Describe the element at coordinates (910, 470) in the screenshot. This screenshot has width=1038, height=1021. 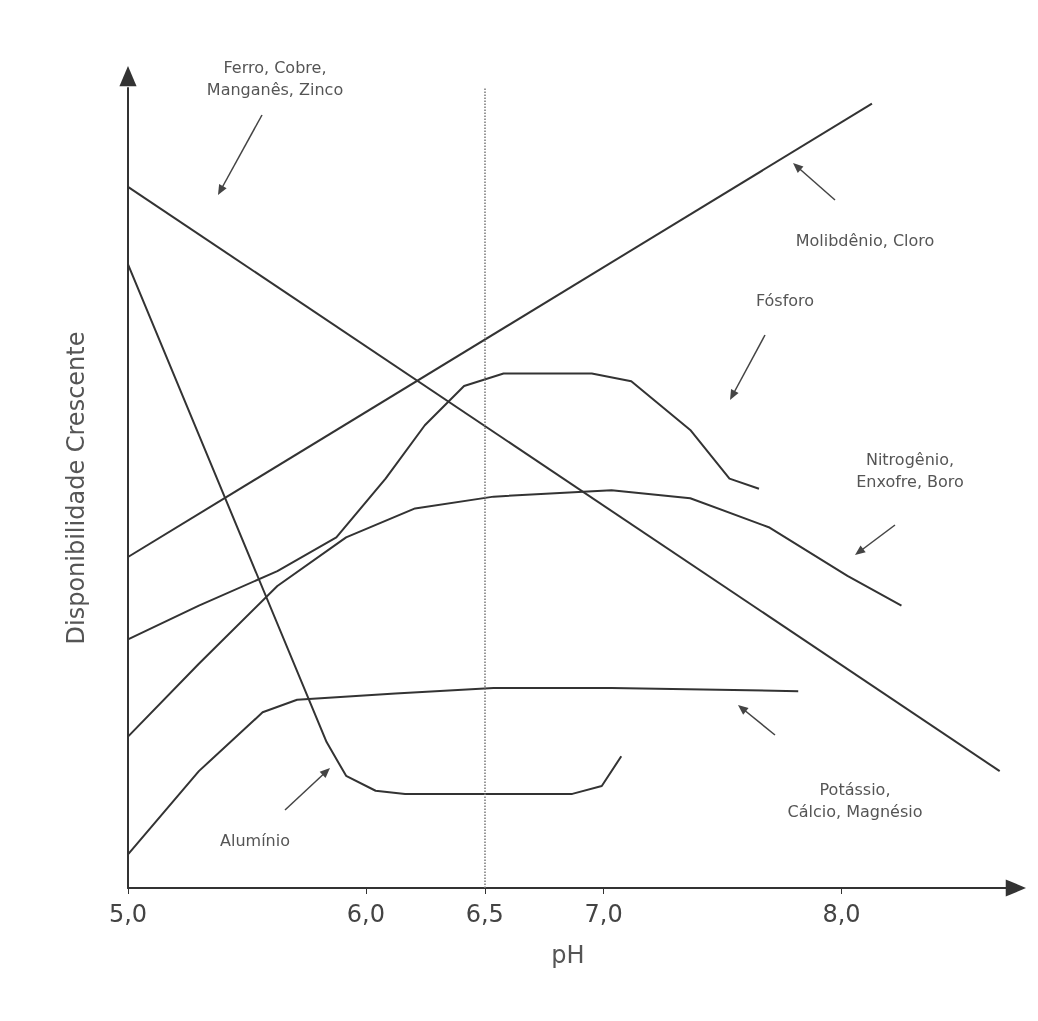
I see `annotation: Nitrogênio, Enxofre, Boro` at that location.